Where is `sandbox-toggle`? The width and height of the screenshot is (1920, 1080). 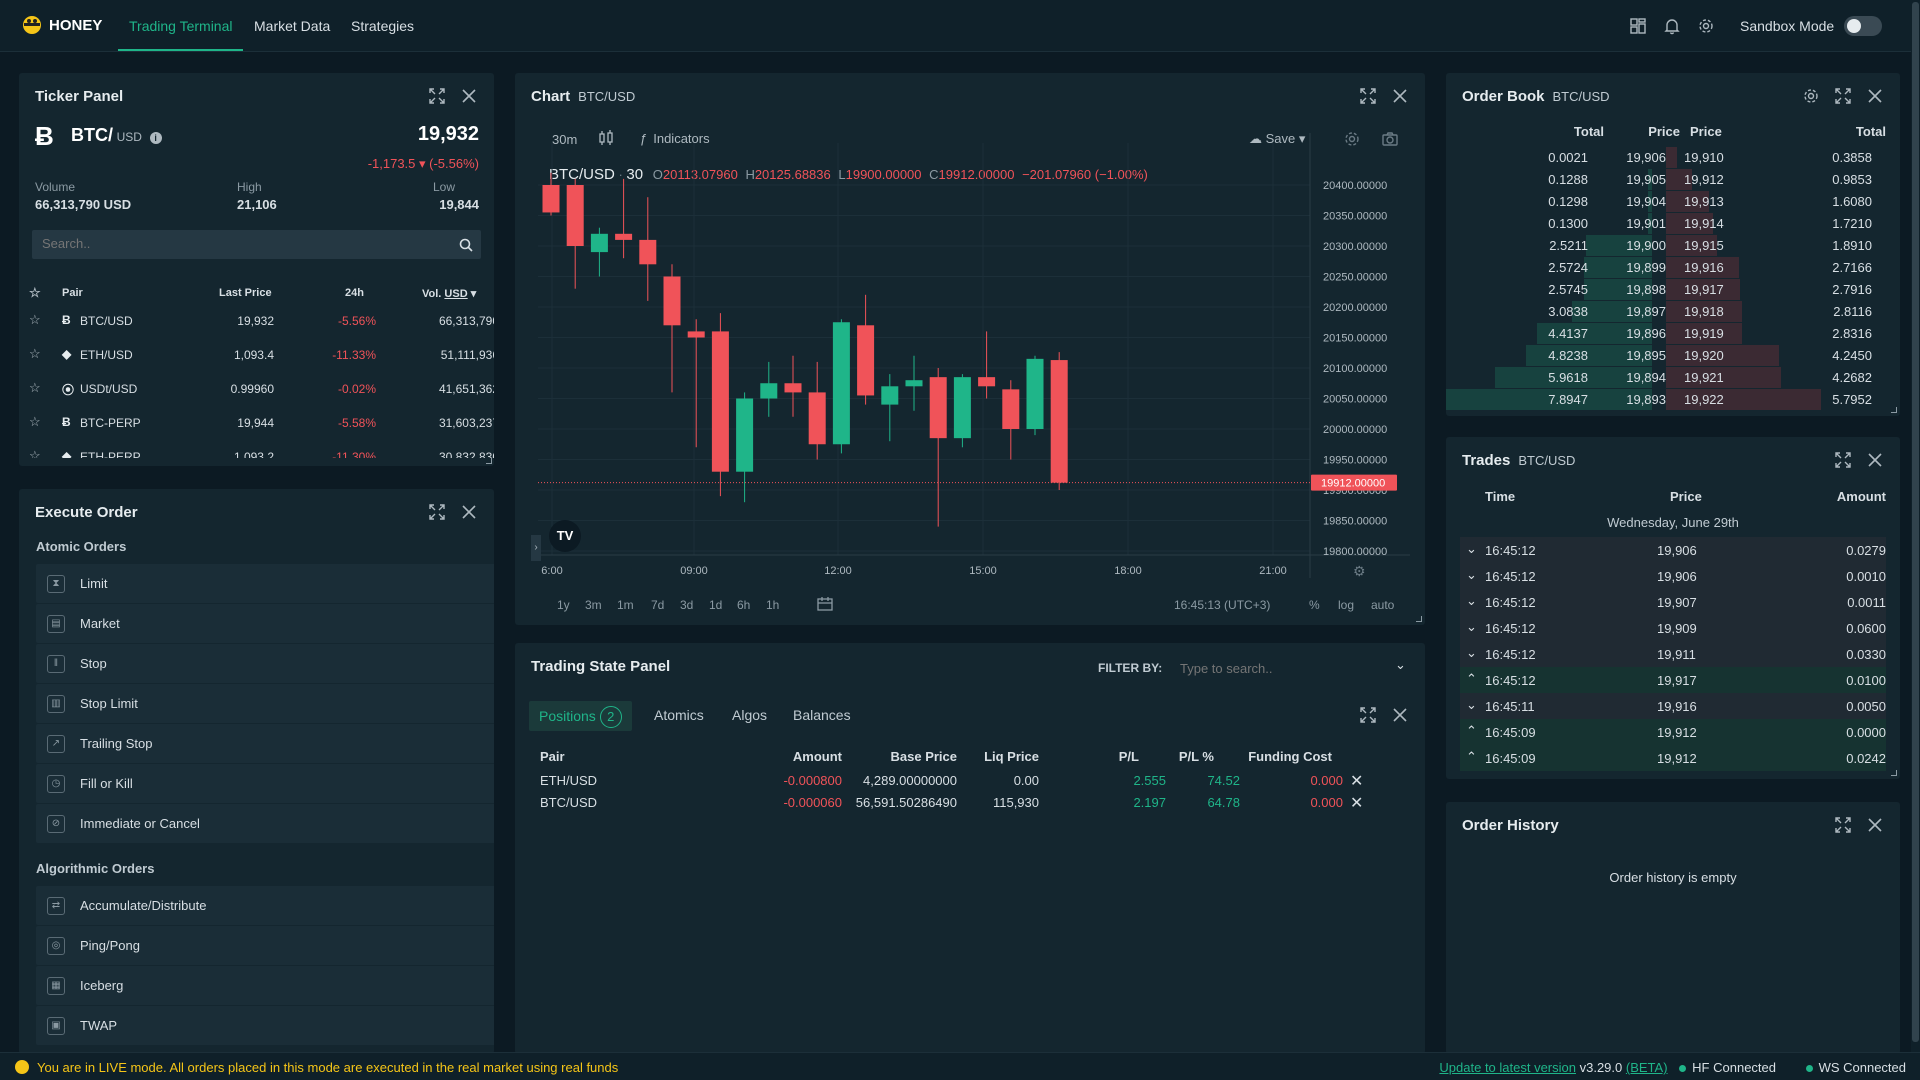
sandbox-toggle is located at coordinates (1863, 26).